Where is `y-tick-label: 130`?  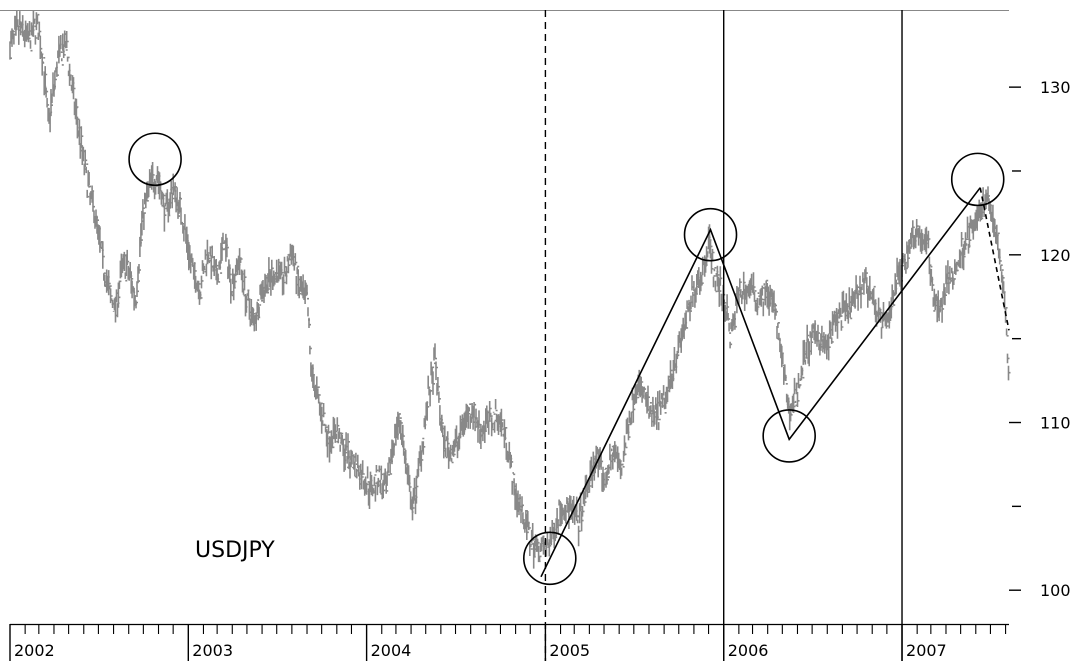 y-tick-label: 130 is located at coordinates (1055, 87).